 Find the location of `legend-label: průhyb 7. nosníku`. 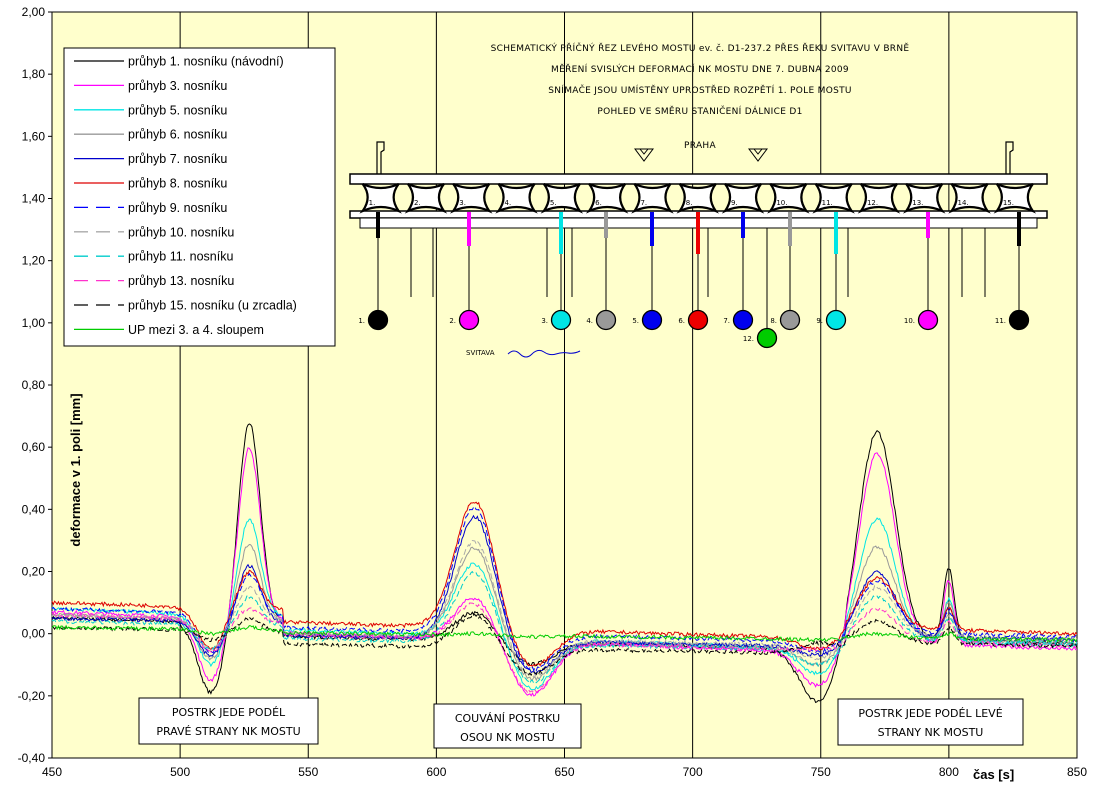

legend-label: průhyb 7. nosníku is located at coordinates (177, 159).